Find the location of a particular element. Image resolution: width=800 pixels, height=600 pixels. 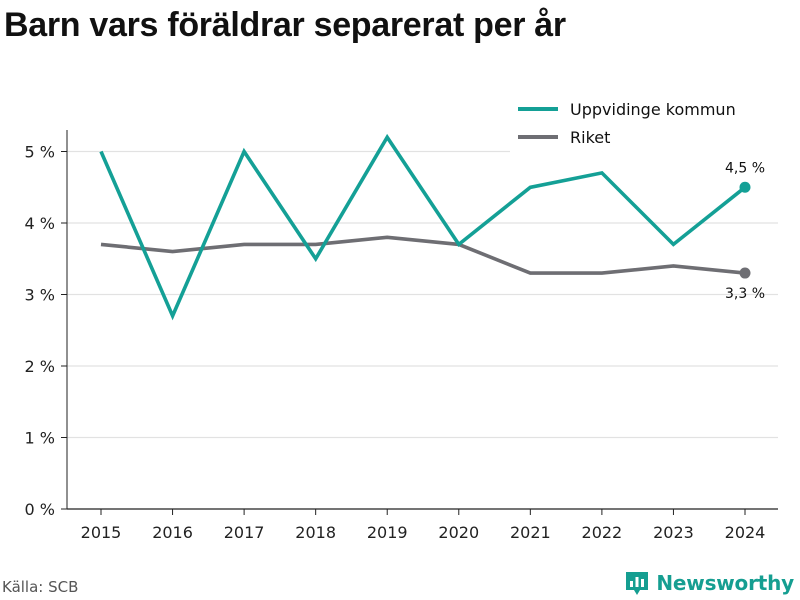

legend-label: Uppvidinge kommun is located at coordinates (653, 109).